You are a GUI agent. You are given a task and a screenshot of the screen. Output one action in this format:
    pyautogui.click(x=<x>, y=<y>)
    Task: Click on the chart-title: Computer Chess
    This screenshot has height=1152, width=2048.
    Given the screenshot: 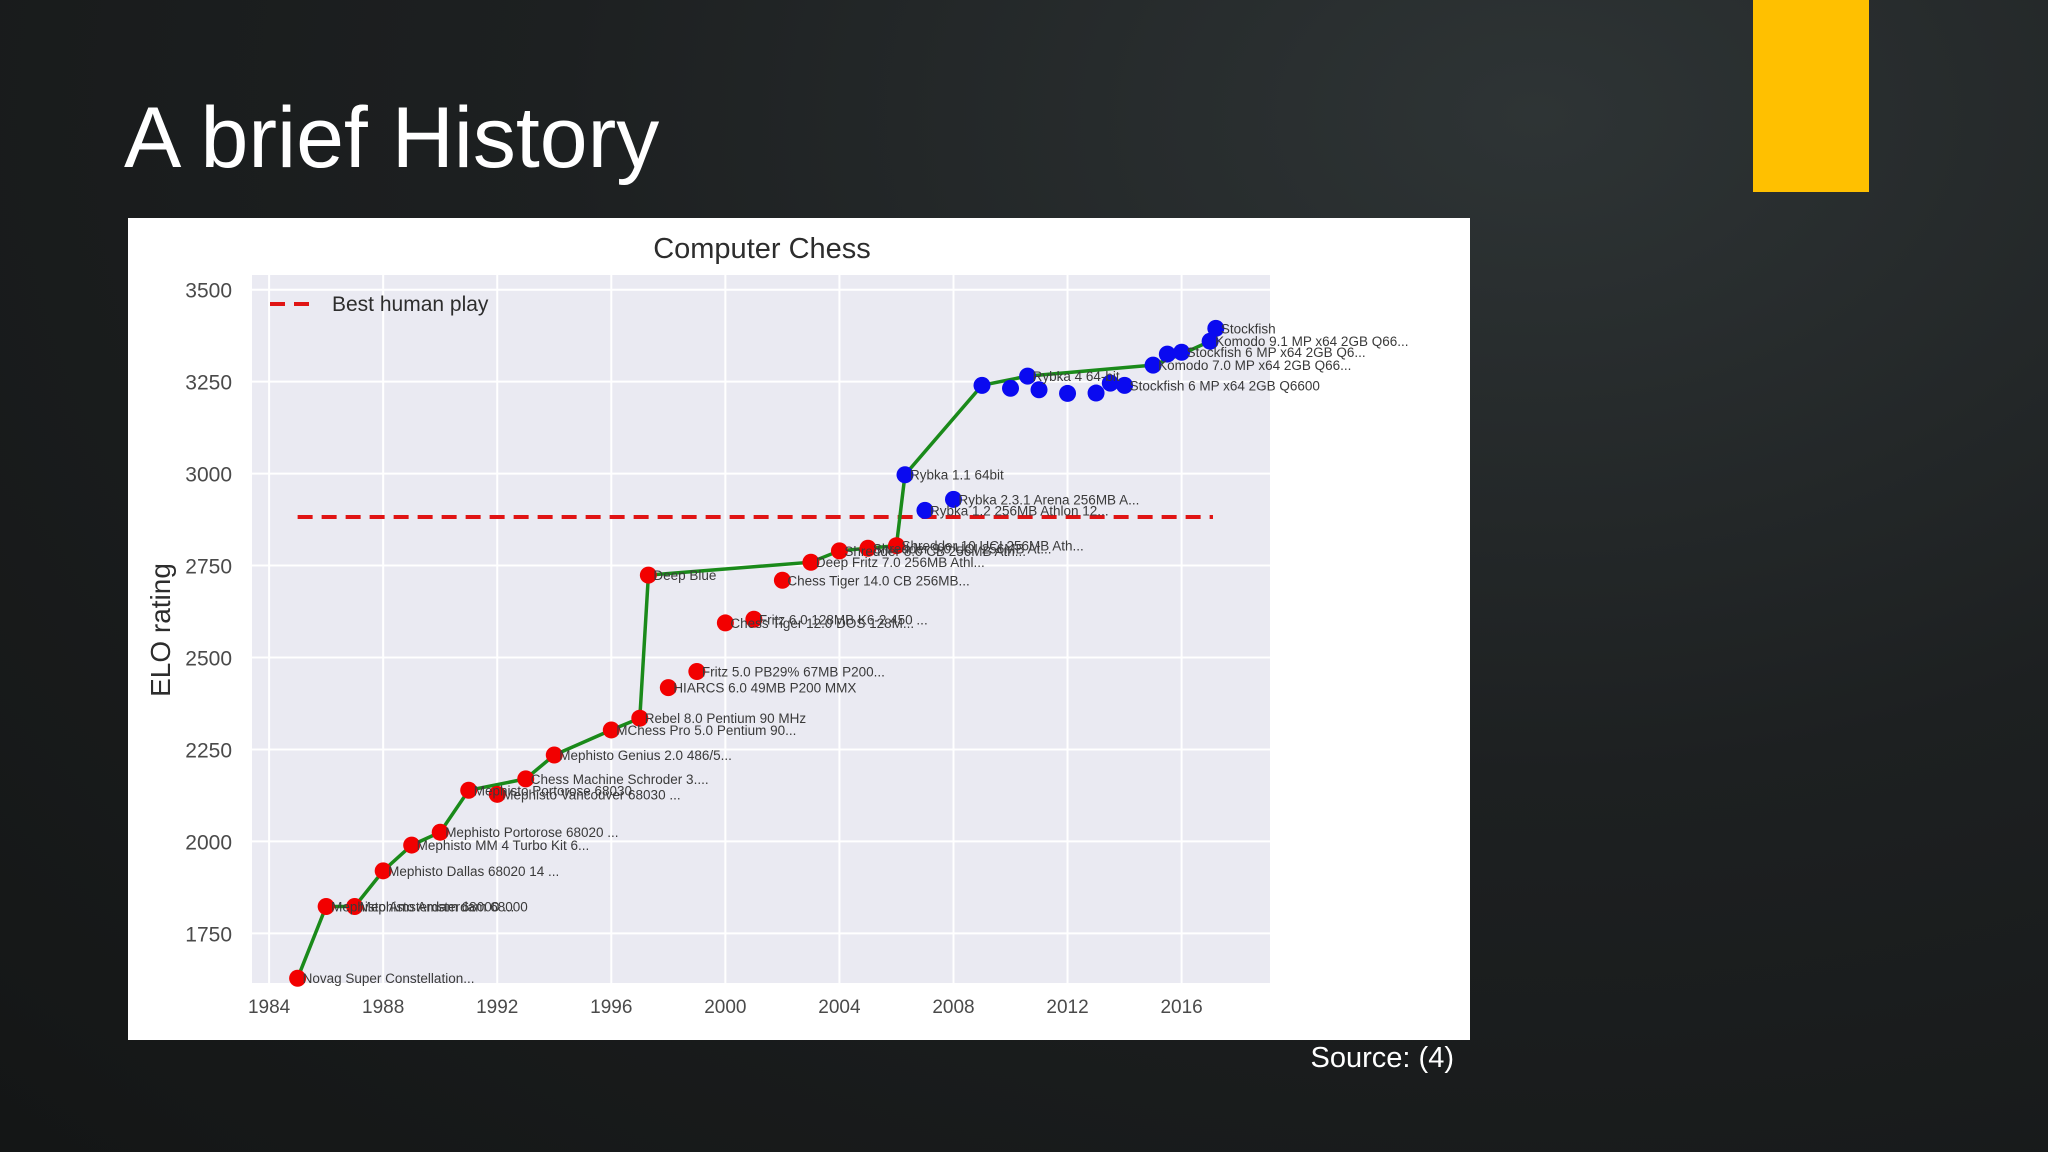 What is the action you would take?
    pyautogui.click(x=762, y=249)
    